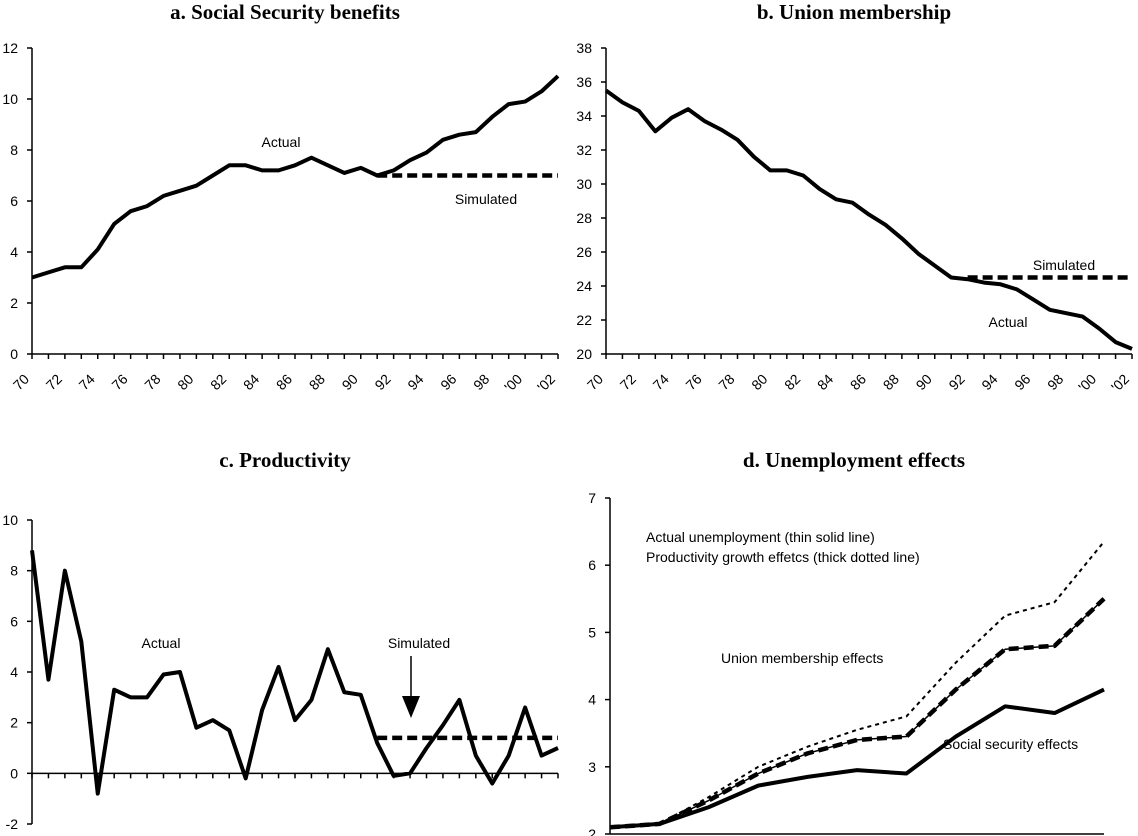 This screenshot has width=1138, height=836. I want to click on y-tick-label: -2, so click(12, 824).